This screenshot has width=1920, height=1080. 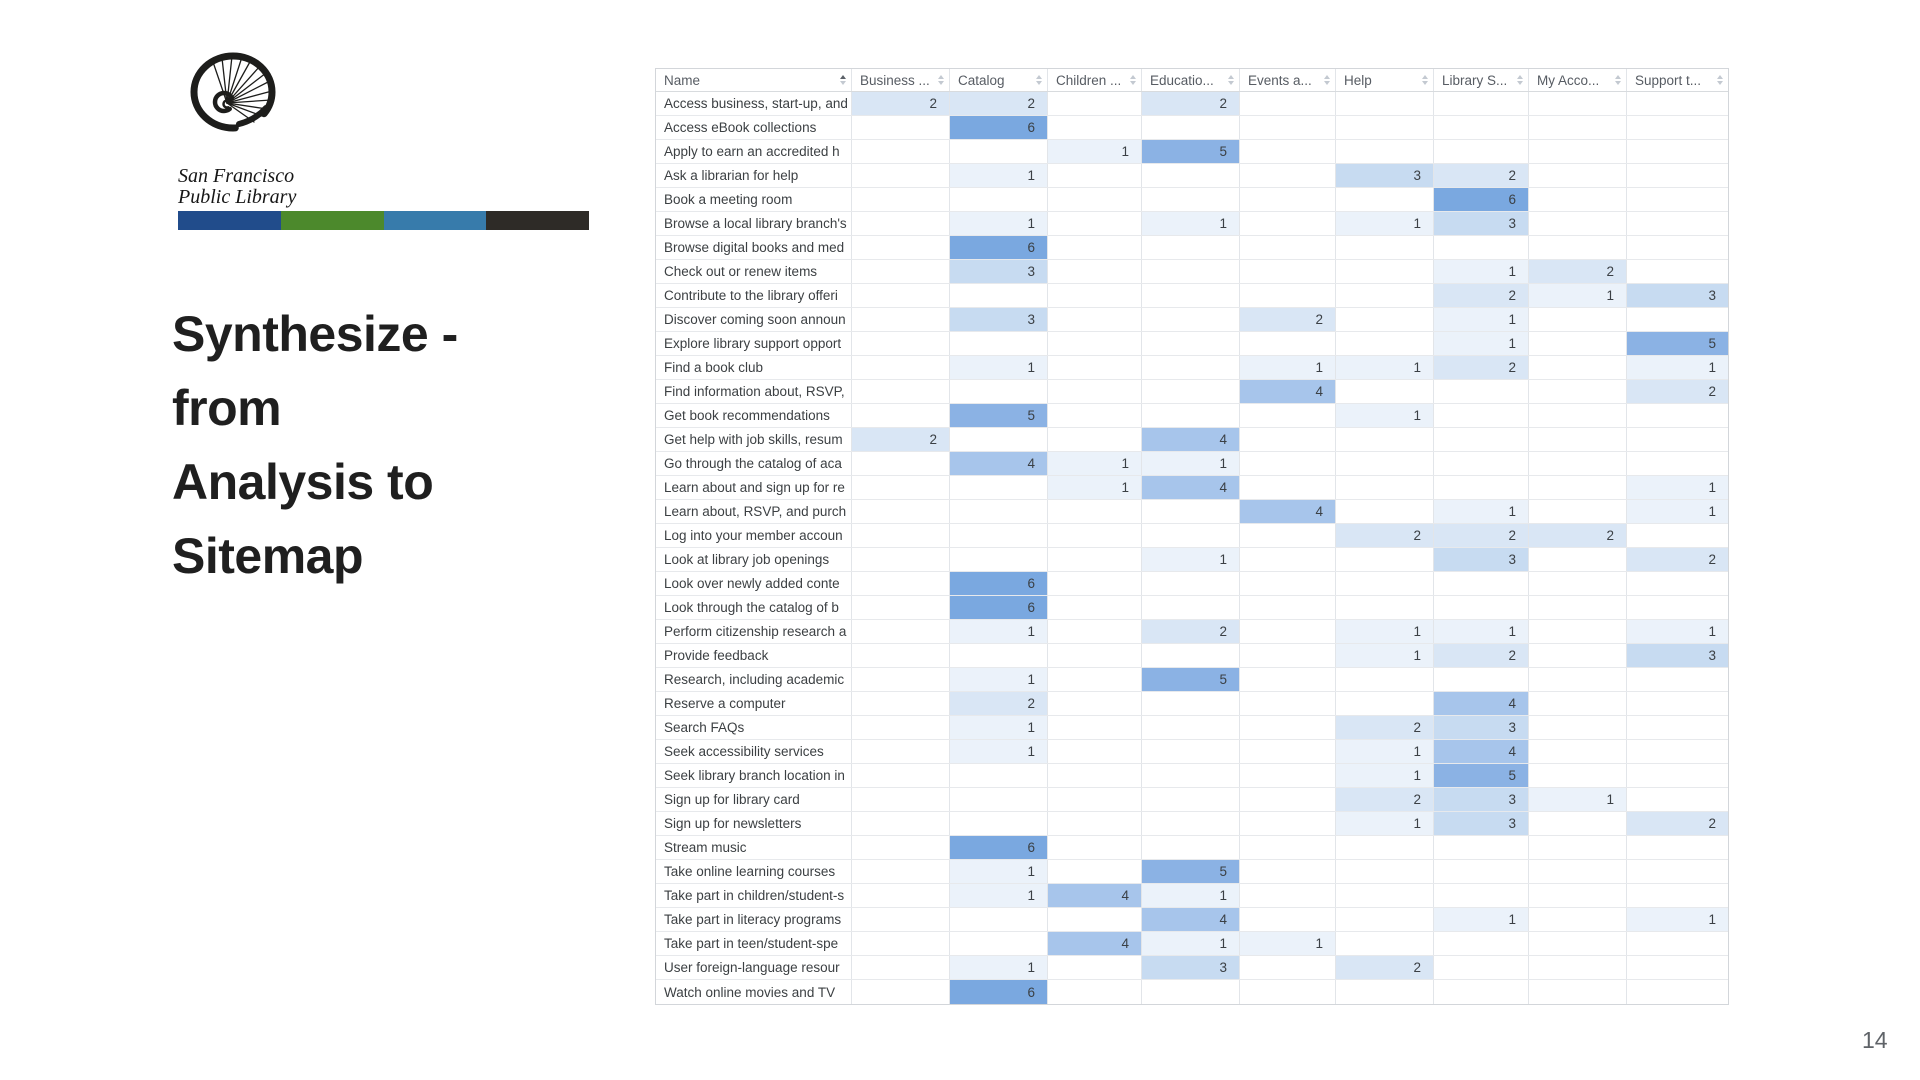 What do you see at coordinates (981, 80) in the screenshot?
I see `column-header-label: Catalog` at bounding box center [981, 80].